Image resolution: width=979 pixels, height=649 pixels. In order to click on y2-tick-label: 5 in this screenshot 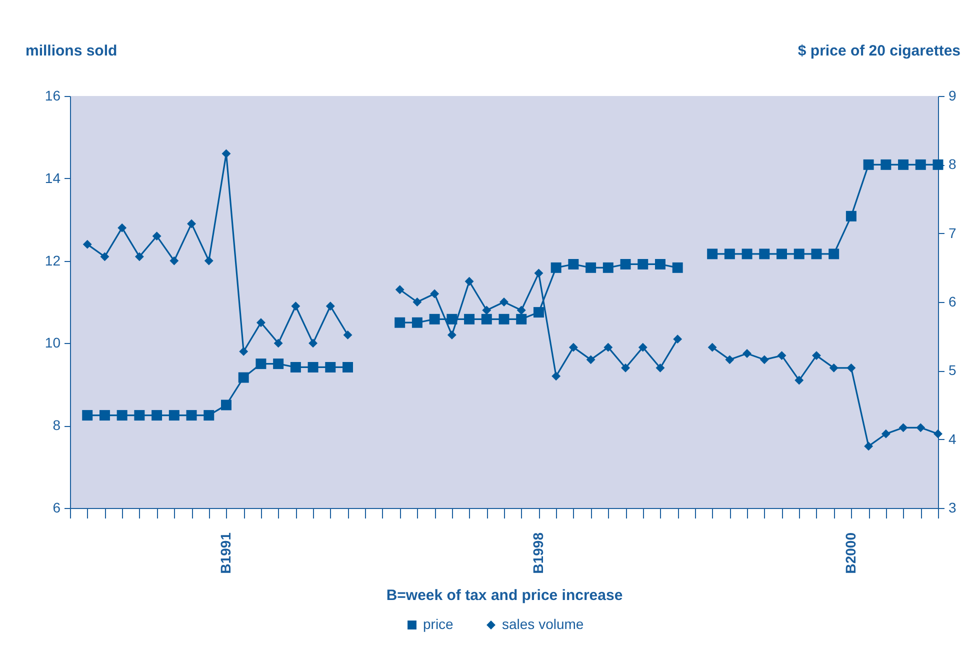, I will do `click(952, 370)`.